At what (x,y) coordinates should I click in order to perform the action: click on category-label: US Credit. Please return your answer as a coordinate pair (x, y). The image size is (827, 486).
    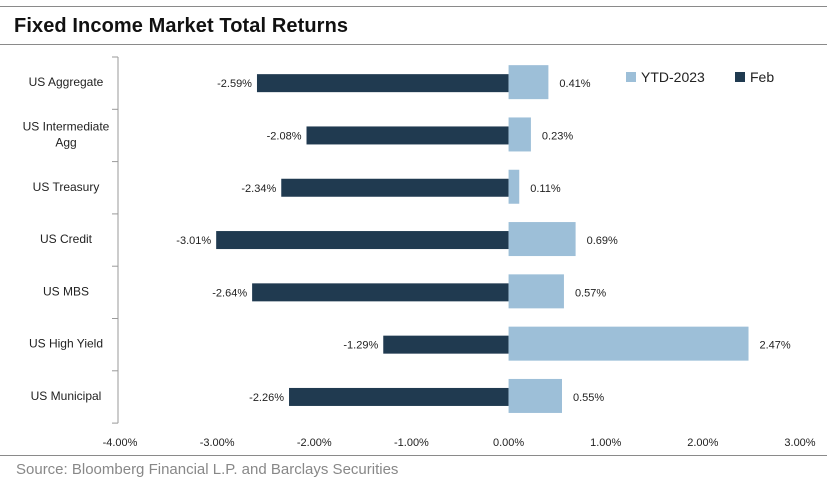
    Looking at the image, I should click on (66, 239).